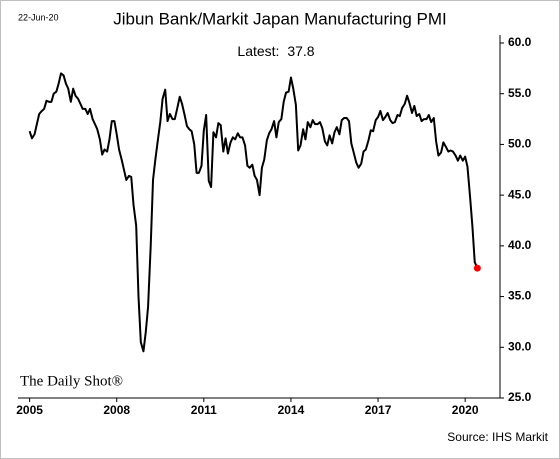  Describe the element at coordinates (291, 410) in the screenshot. I see `x-tick-label: 2014` at that location.